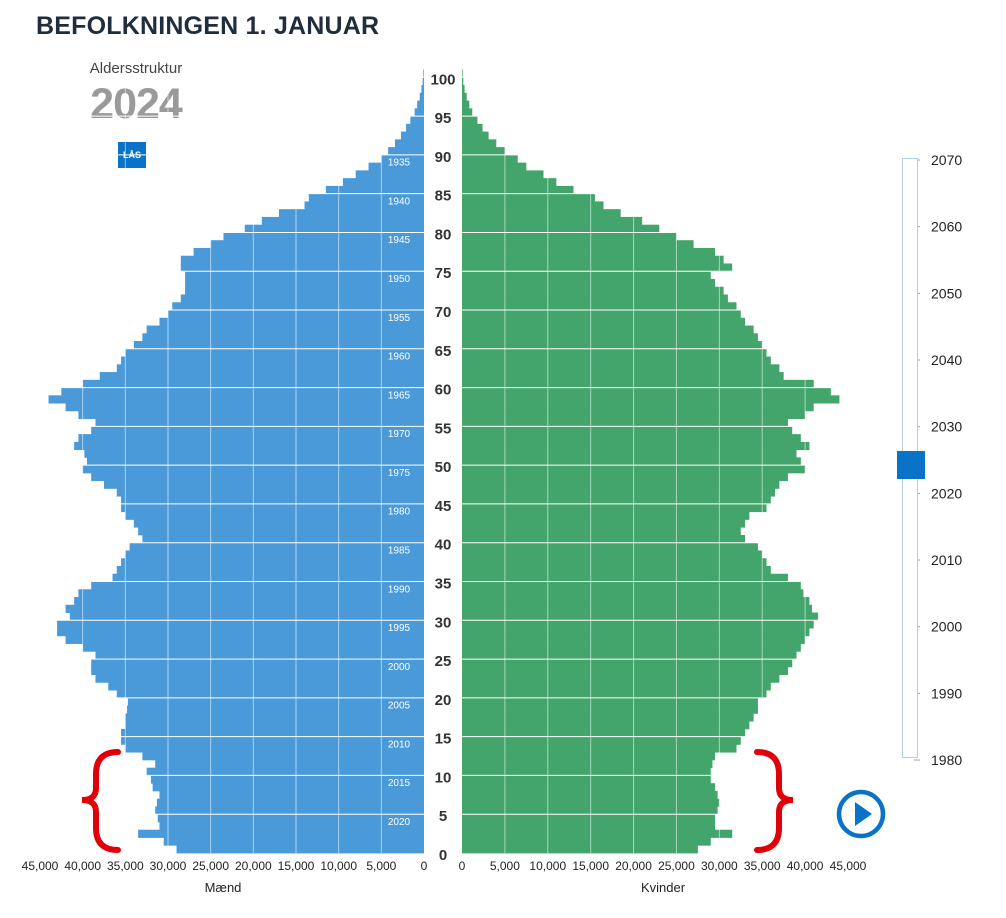 This screenshot has height=918, width=1006. I want to click on cohort-label: 2000, so click(399, 667).